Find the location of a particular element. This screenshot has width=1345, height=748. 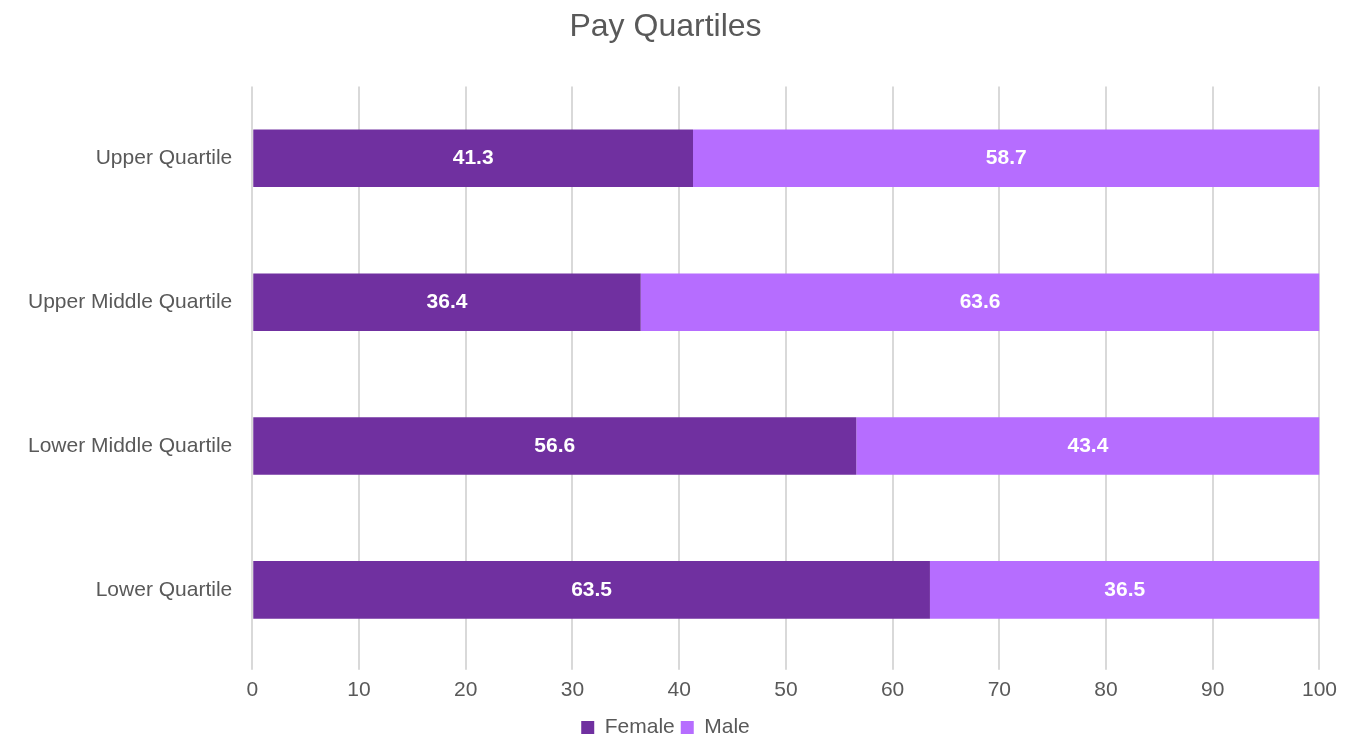

y-tick-label: Lower Middle Quartile is located at coordinates (130, 444).